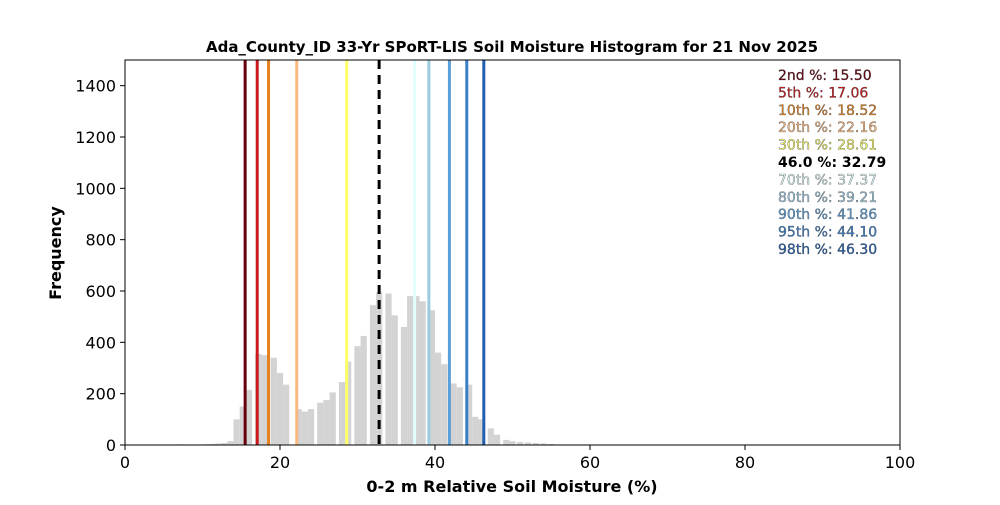  What do you see at coordinates (825, 76) in the screenshot?
I see `legend-entry: 2nd %: 15.50` at bounding box center [825, 76].